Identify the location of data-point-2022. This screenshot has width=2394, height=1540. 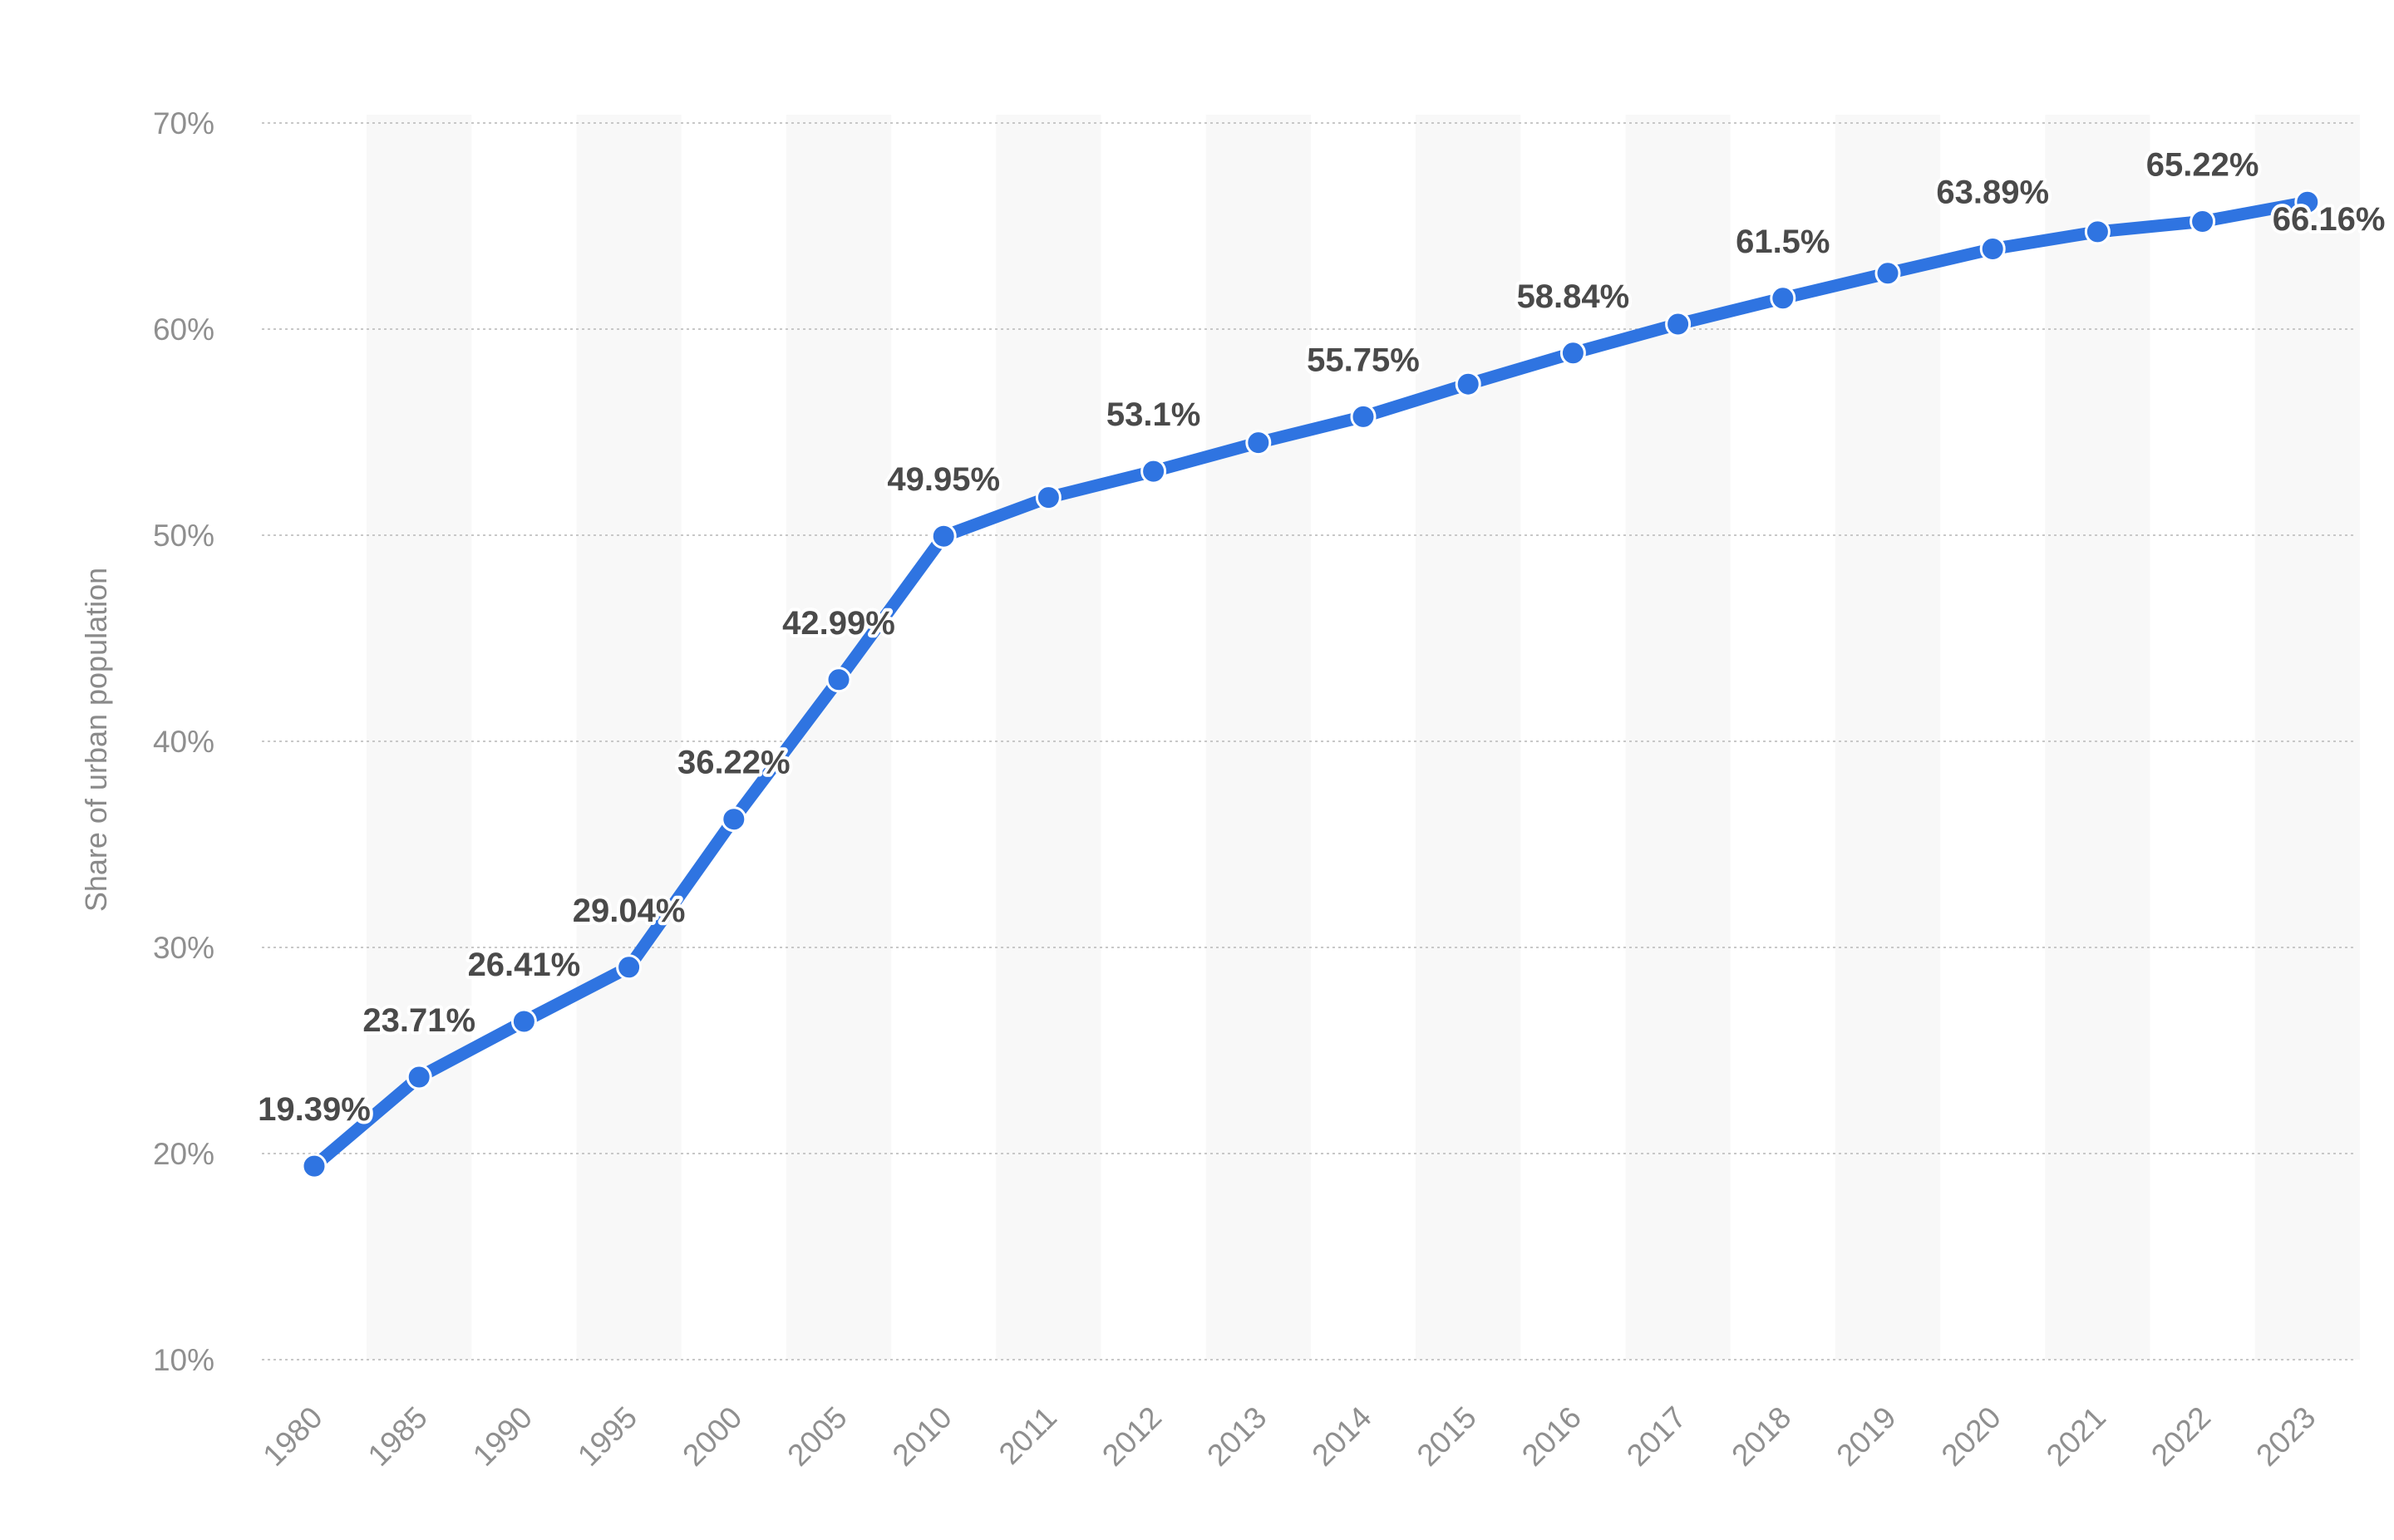
(2203, 221).